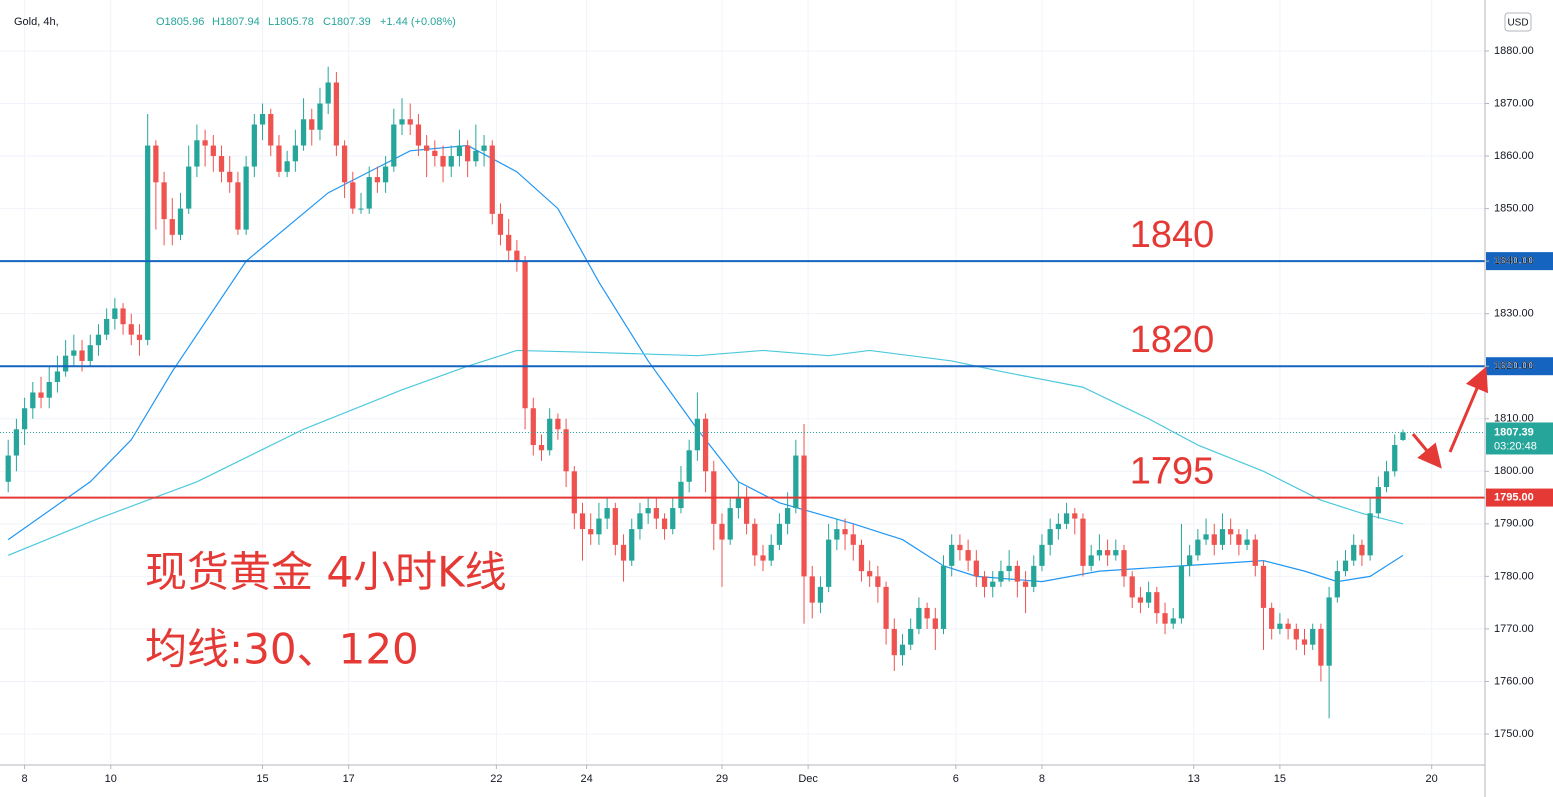  Describe the element at coordinates (1432, 779) in the screenshot. I see `x-tick-label: 20` at that location.